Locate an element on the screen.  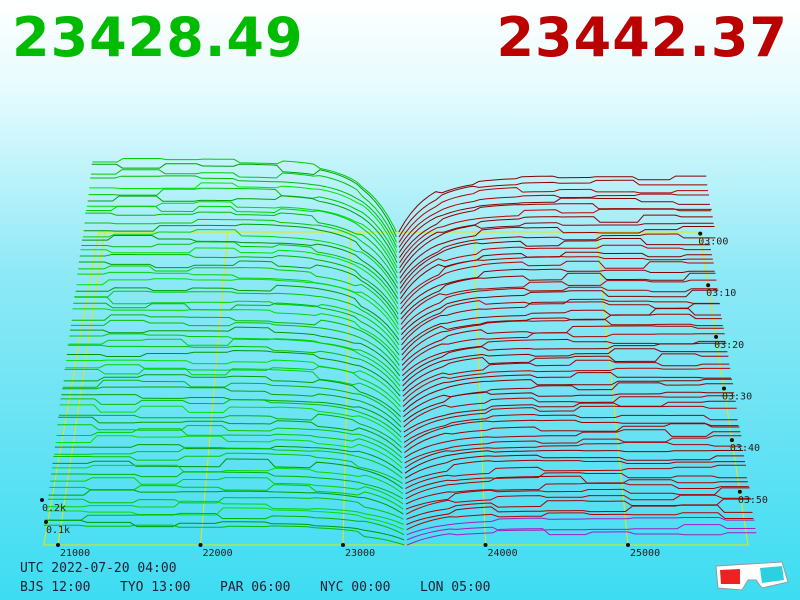
ask-price: 23442.37 is located at coordinates (642, 37).